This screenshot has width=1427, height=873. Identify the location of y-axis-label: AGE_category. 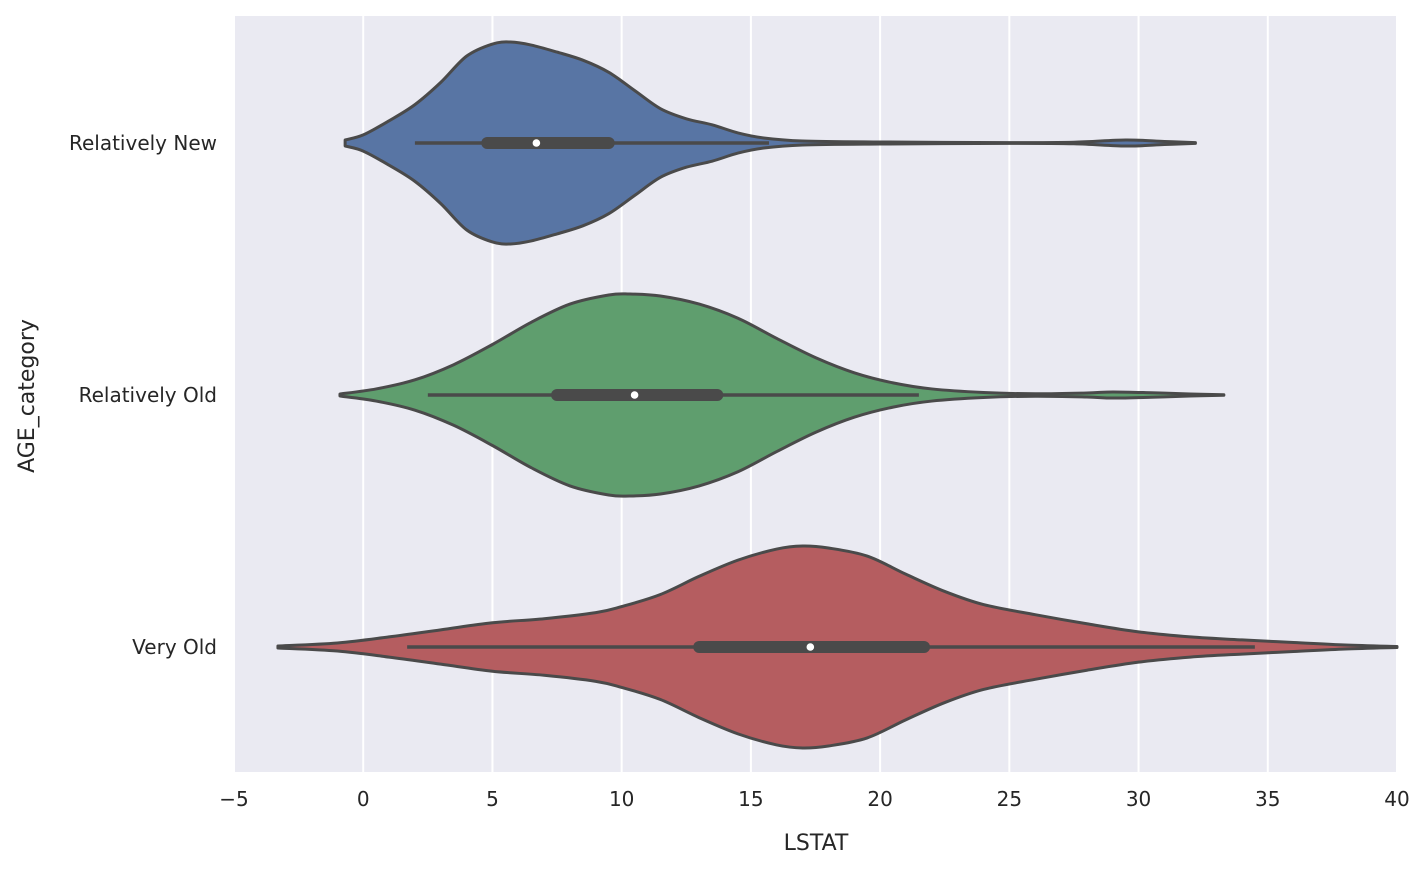
(27, 396).